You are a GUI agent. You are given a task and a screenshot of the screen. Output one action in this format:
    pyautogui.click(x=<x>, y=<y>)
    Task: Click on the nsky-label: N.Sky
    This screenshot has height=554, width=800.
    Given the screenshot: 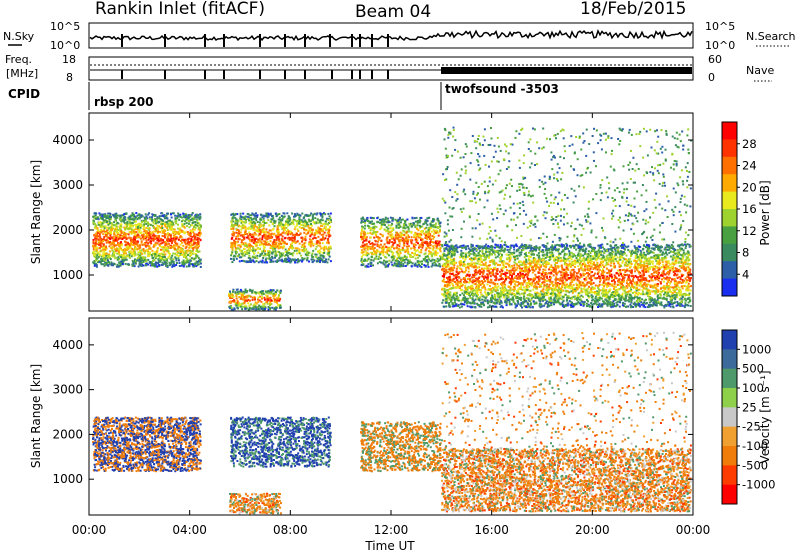 What is the action you would take?
    pyautogui.click(x=19, y=36)
    